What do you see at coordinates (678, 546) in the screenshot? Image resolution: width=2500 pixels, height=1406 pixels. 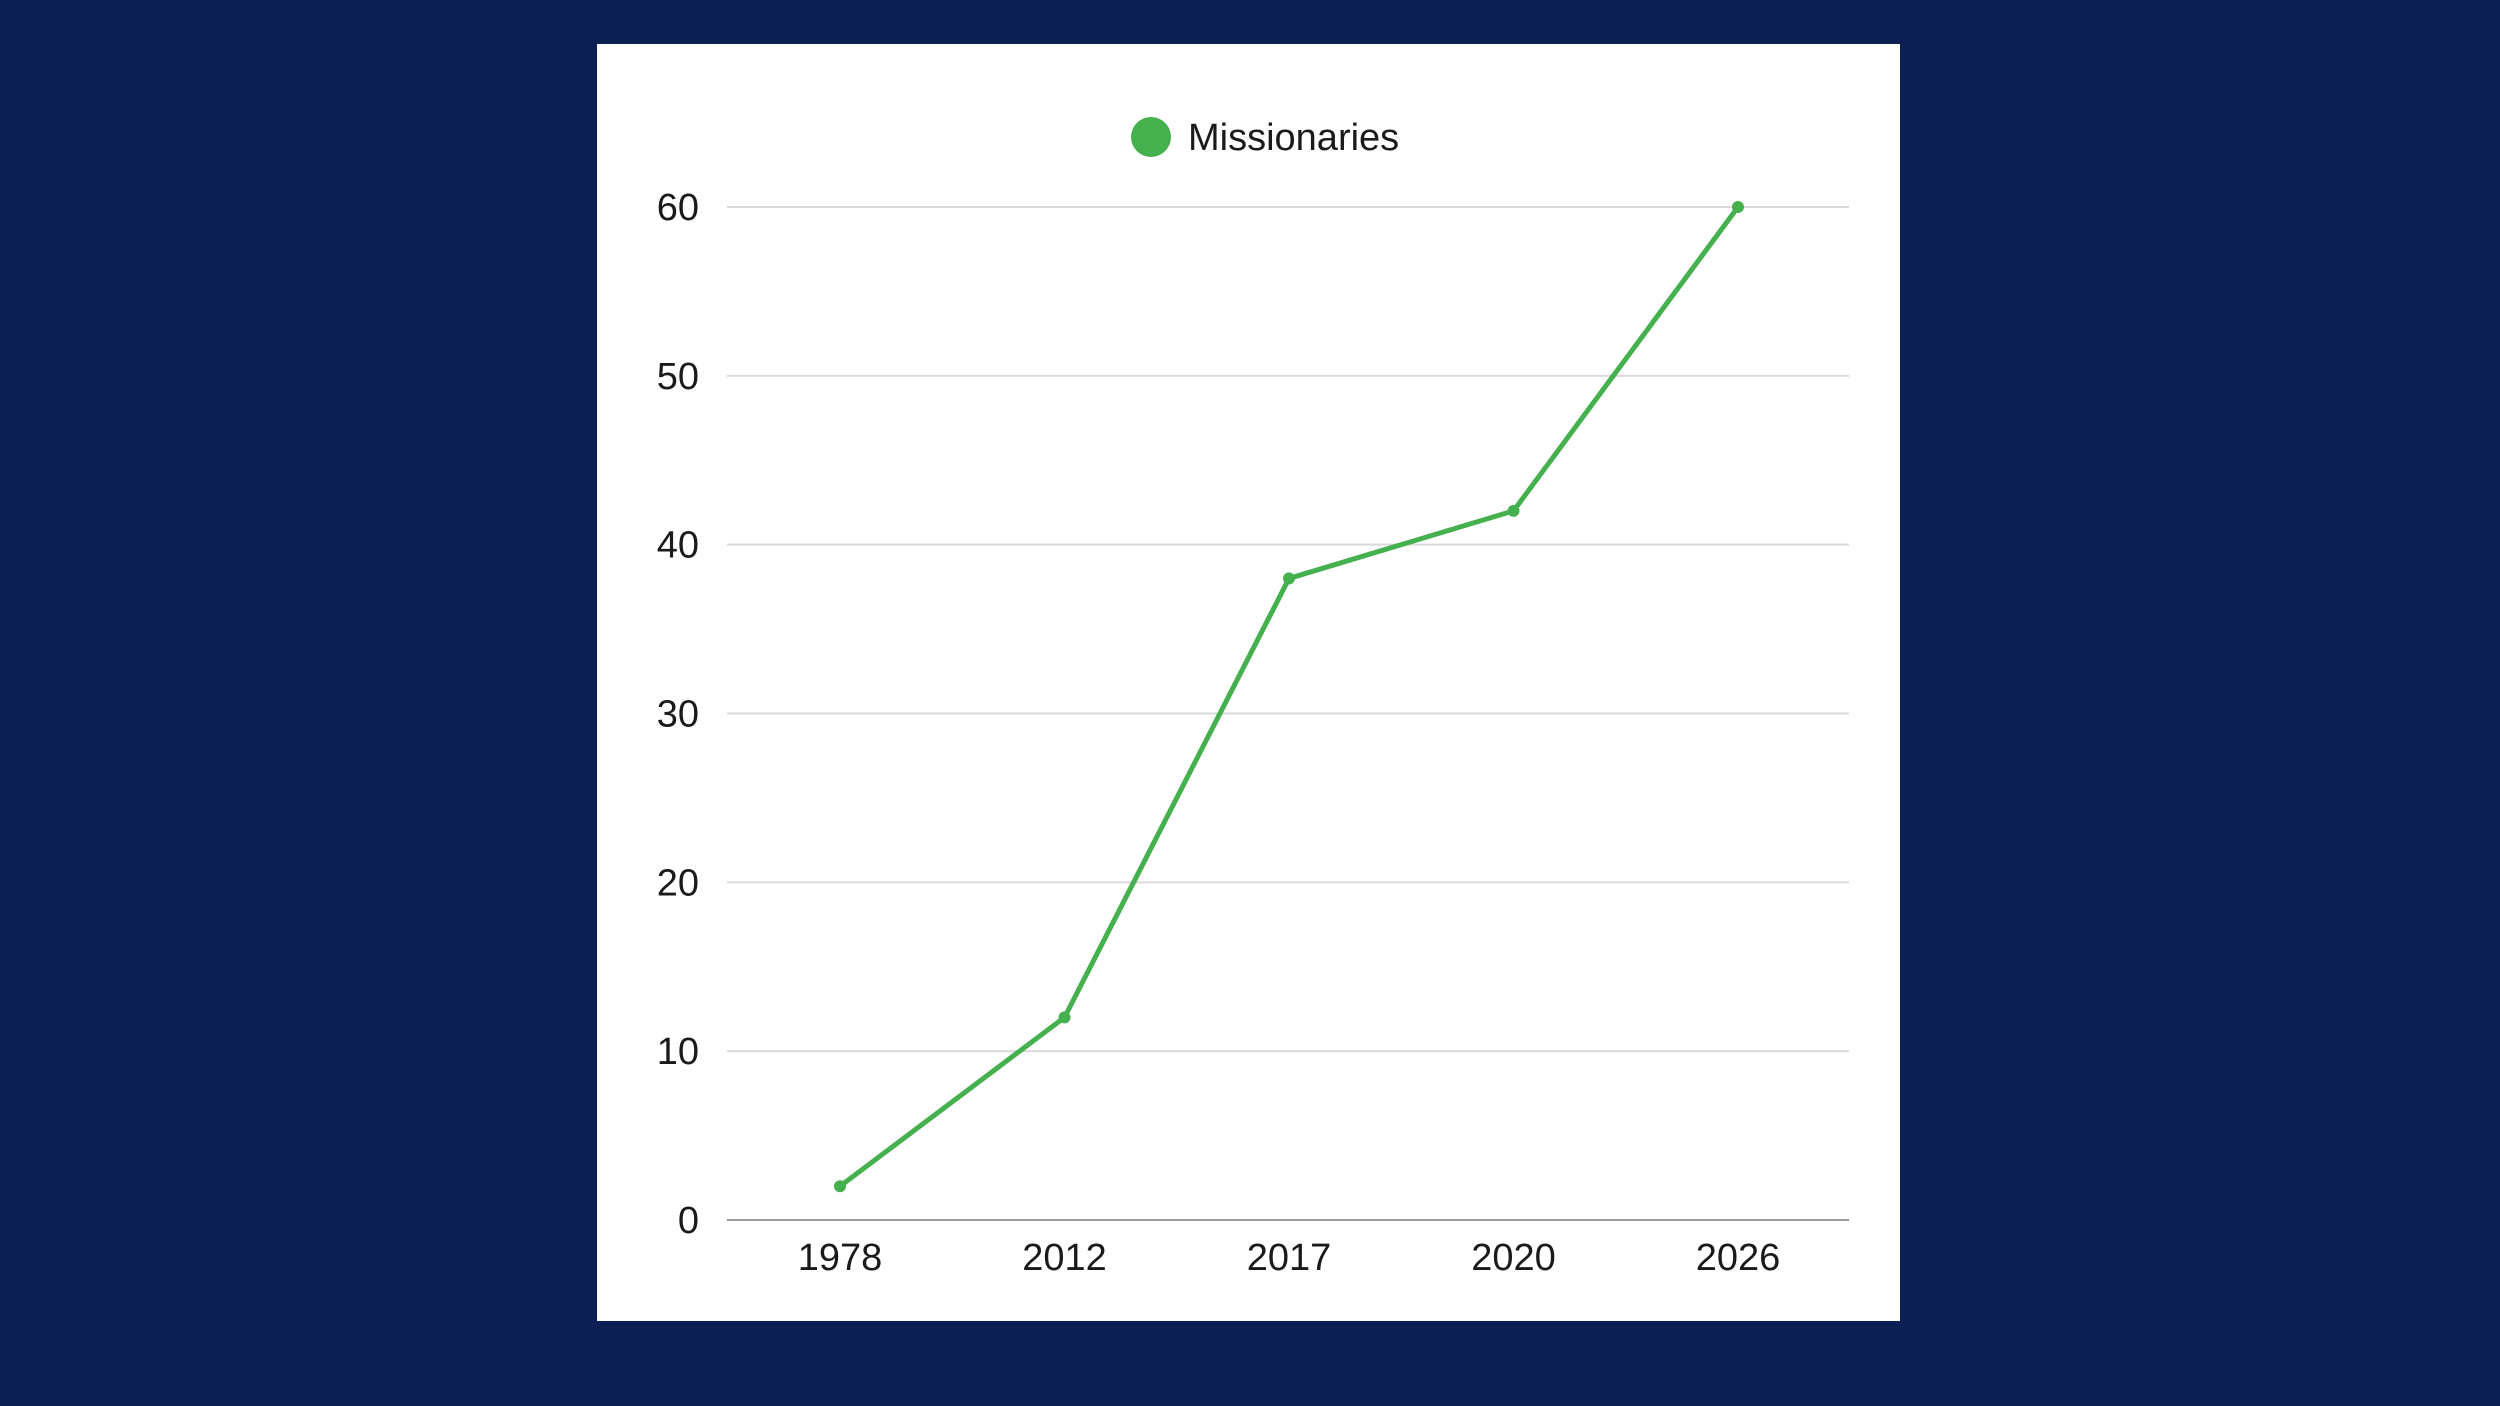 I see `y-tick-label: 40` at bounding box center [678, 546].